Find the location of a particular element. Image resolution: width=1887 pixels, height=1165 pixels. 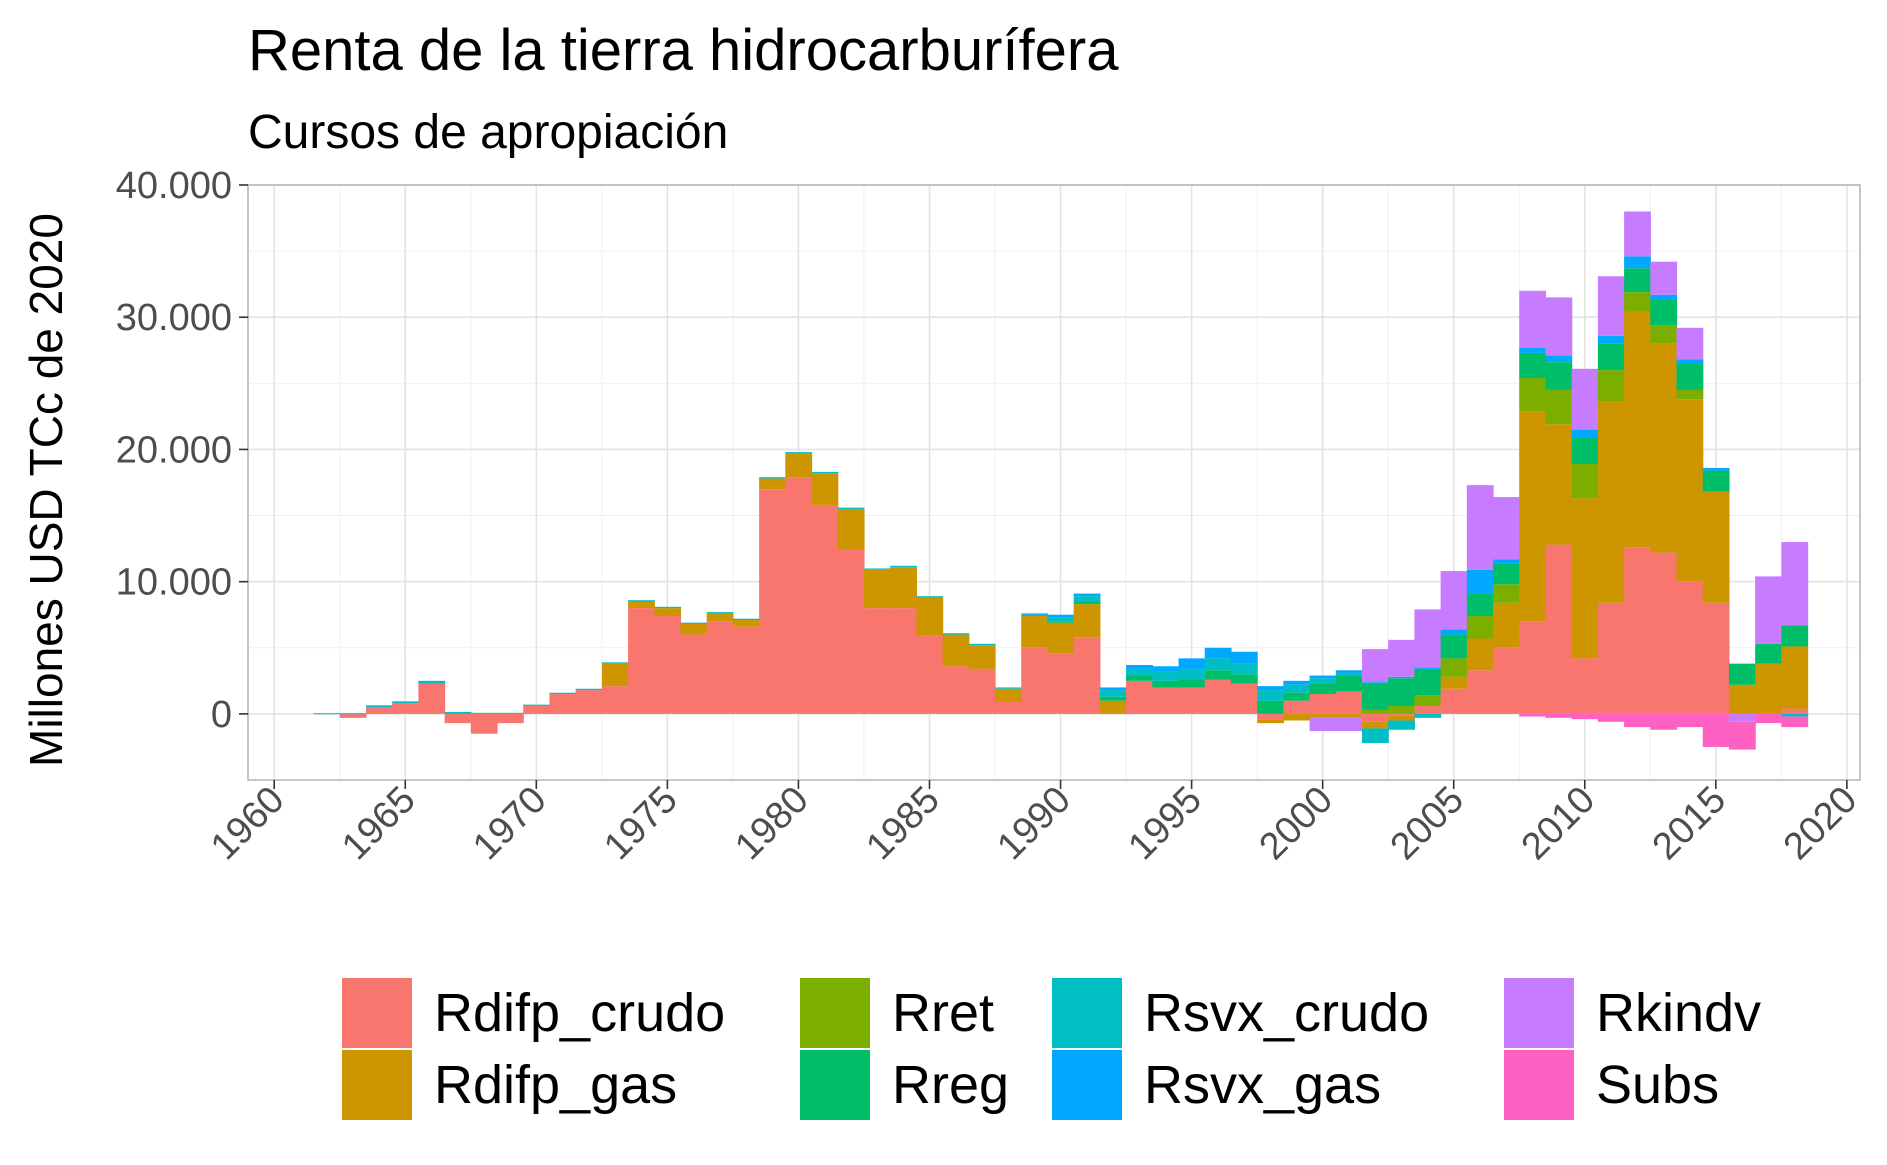

y-axis: 0 10.000 20.000 30.000 40.000 is located at coordinates (182, 450).